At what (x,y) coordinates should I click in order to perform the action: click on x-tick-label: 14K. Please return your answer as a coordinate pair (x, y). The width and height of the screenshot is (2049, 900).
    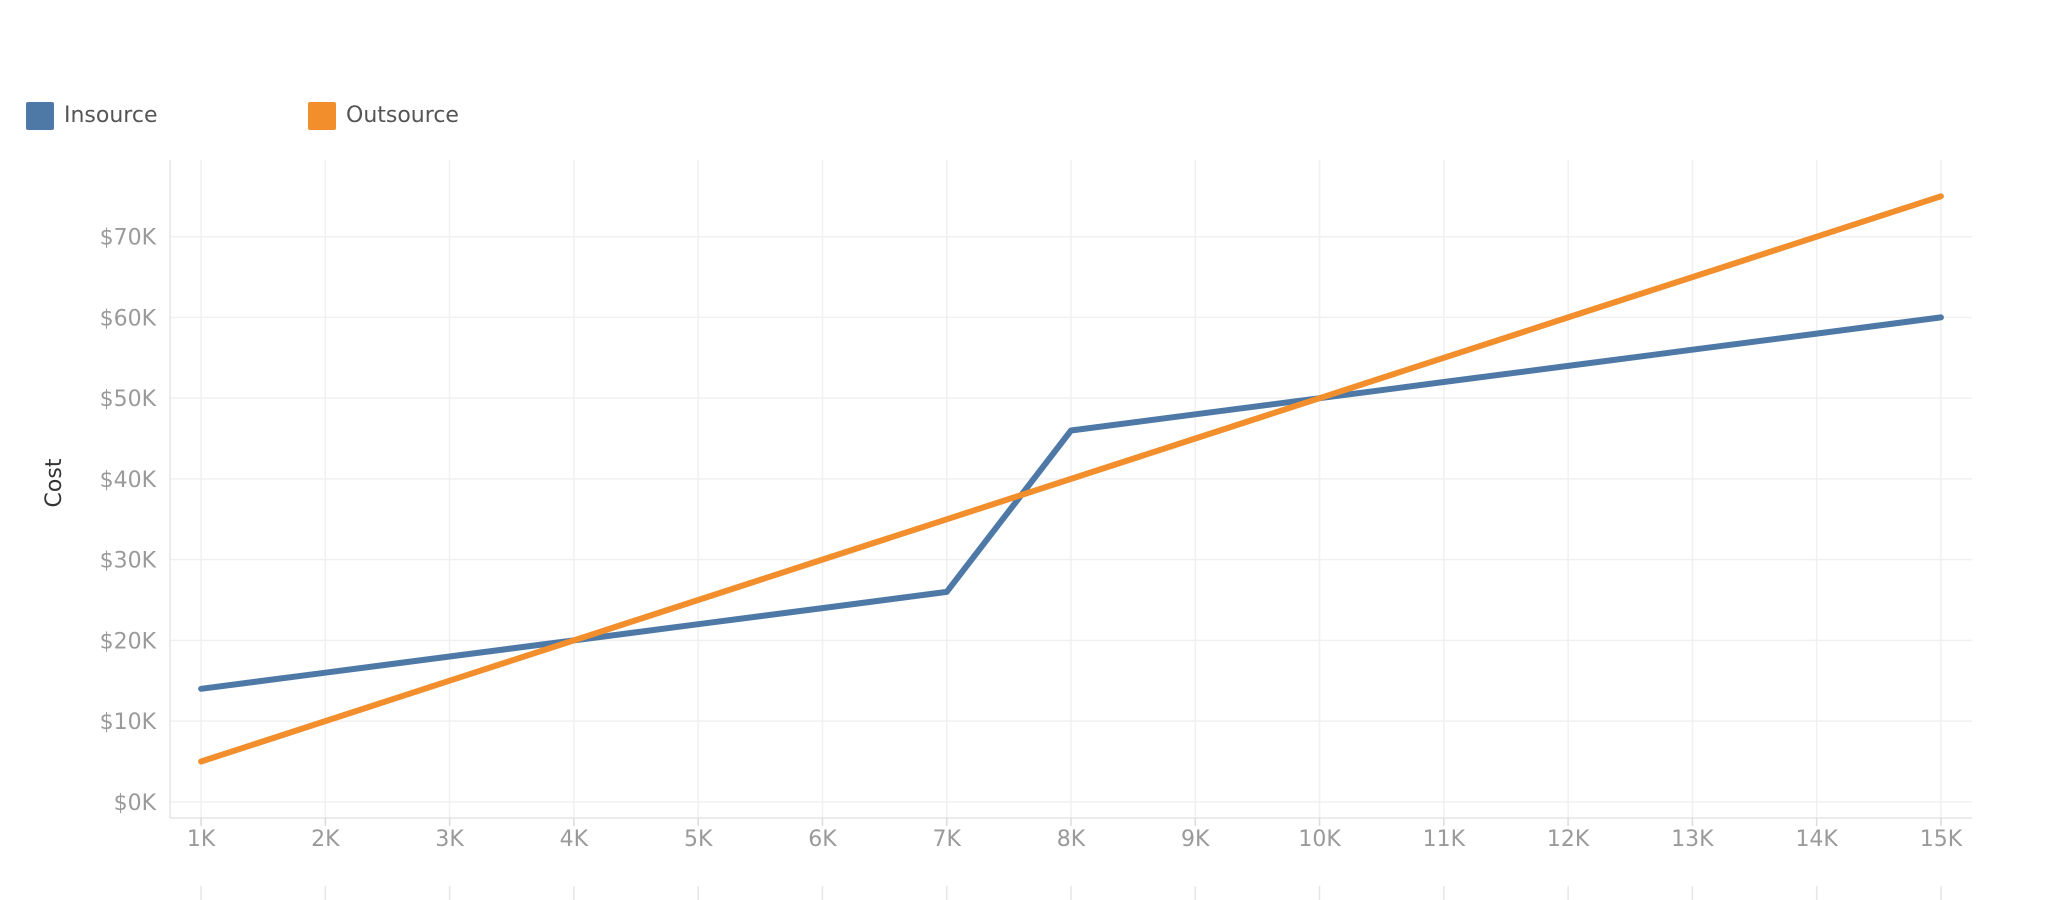
    Looking at the image, I should click on (1816, 839).